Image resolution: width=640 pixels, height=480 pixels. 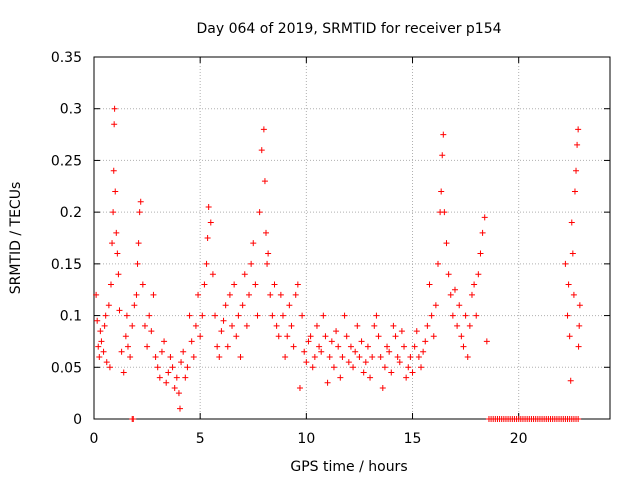 What do you see at coordinates (71, 110) in the screenshot?
I see `y-tick-label: 0.3` at bounding box center [71, 110].